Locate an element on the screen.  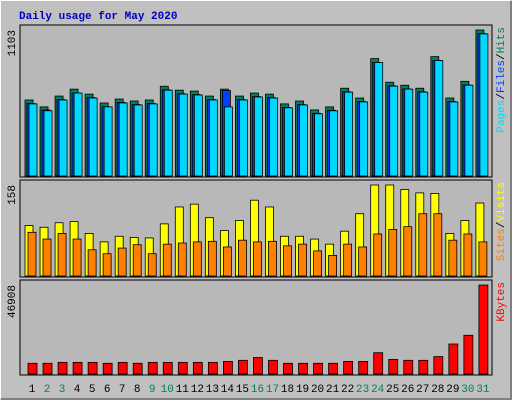
x-tick-label: 7 is located at coordinates (122, 390).